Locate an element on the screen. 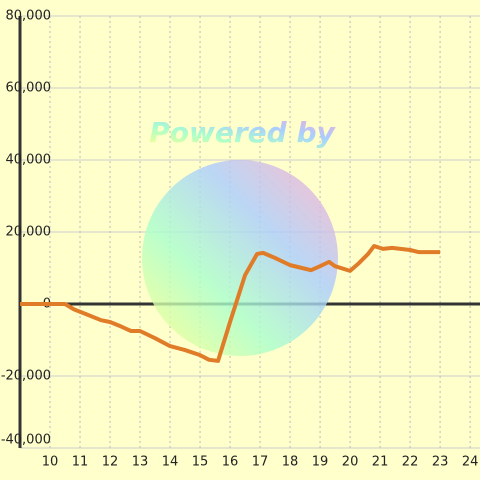  x-tick-label: 22 is located at coordinates (410, 462).